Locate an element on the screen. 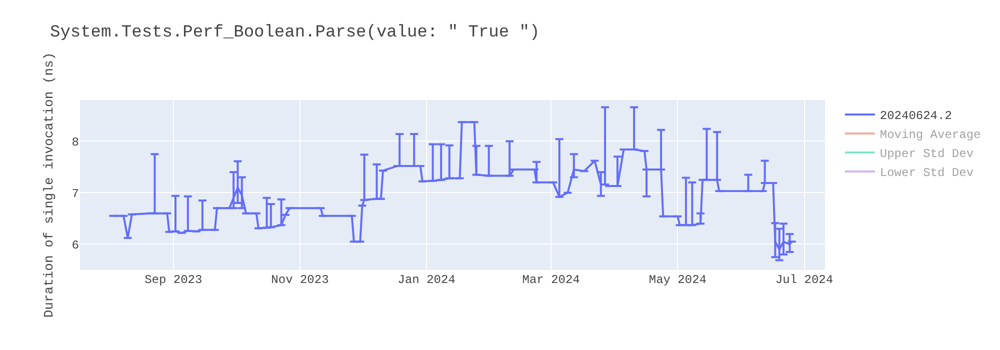 The image size is (1000, 350). legend-label: Upper Std Dev is located at coordinates (927, 154).